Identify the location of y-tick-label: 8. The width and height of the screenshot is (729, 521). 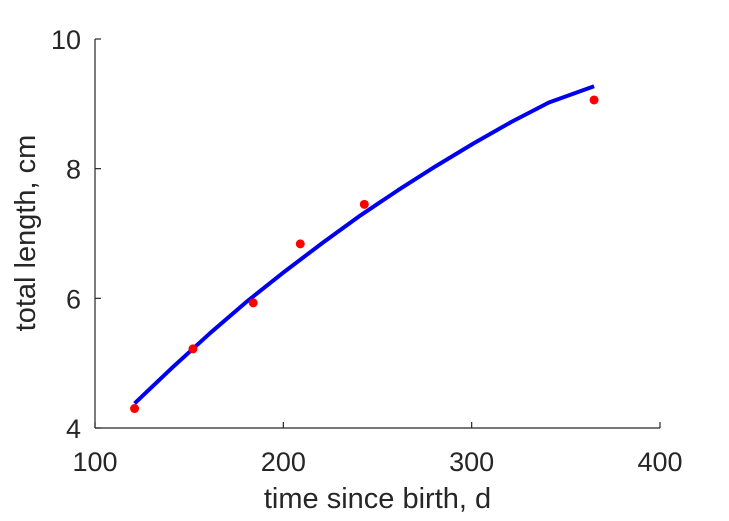
(73, 170).